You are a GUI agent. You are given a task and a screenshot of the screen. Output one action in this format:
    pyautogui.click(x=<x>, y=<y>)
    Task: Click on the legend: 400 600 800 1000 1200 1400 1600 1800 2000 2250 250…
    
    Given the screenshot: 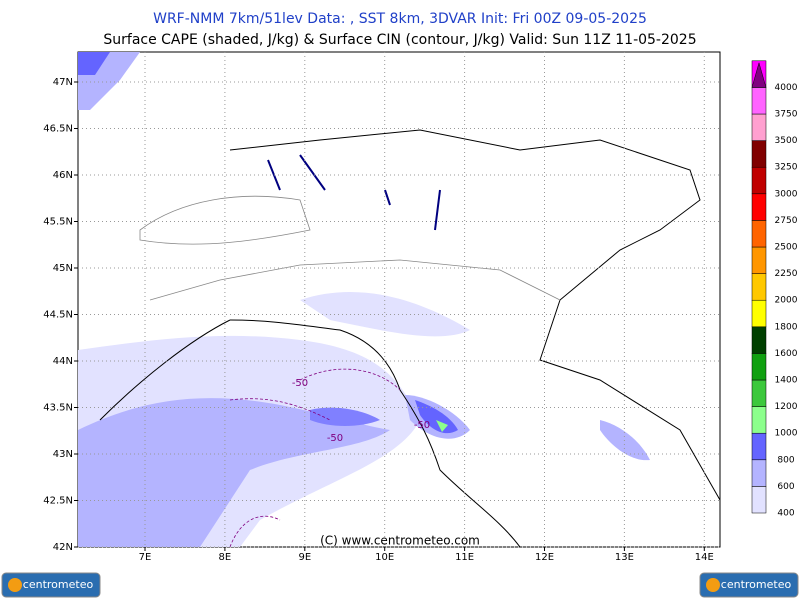 What is the action you would take?
    pyautogui.click(x=774, y=289)
    